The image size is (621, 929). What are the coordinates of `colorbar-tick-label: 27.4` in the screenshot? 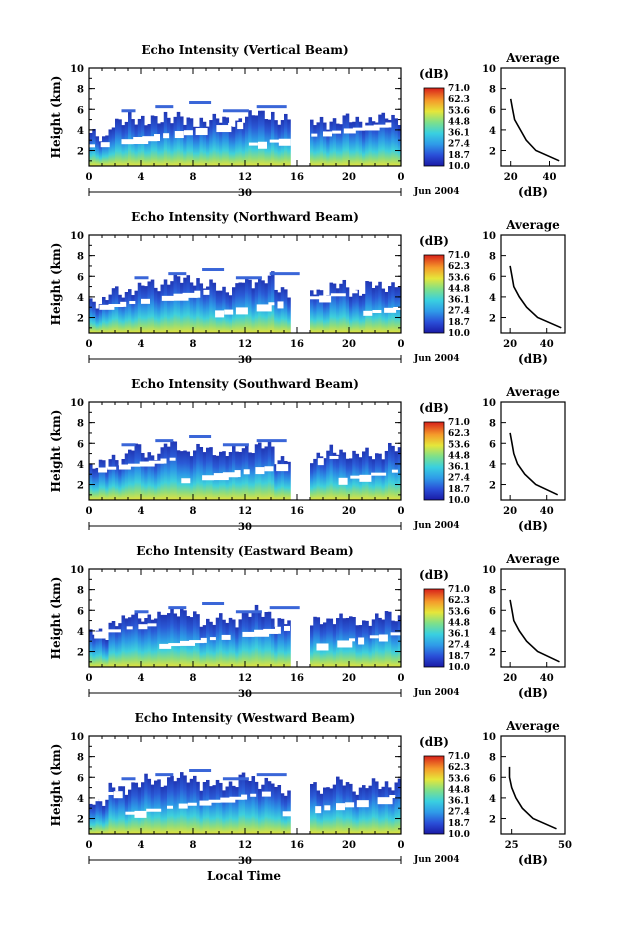 It's located at (459, 312).